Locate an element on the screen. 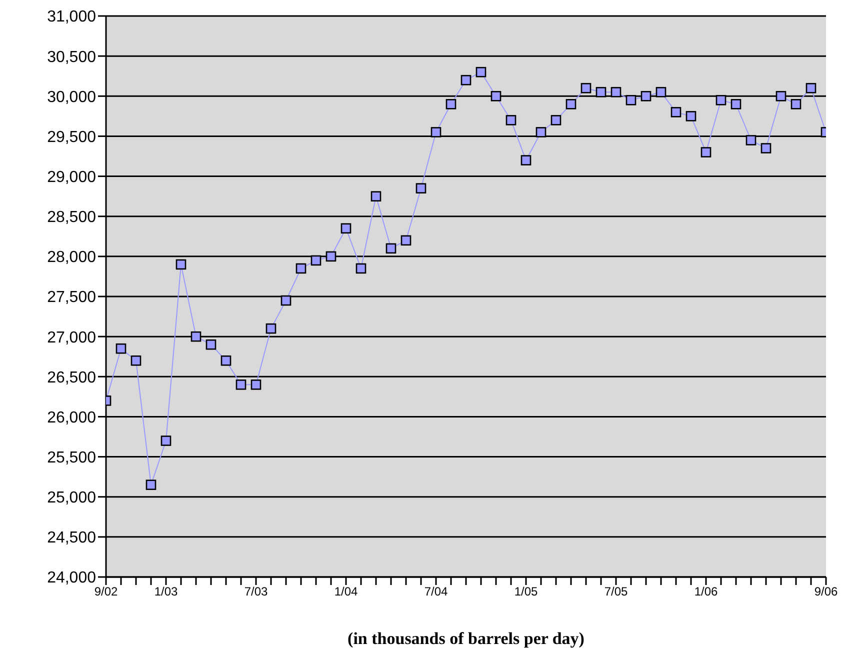 Image resolution: width=844 pixels, height=663 pixels. y-tick-label: 25,500 is located at coordinates (71, 457).